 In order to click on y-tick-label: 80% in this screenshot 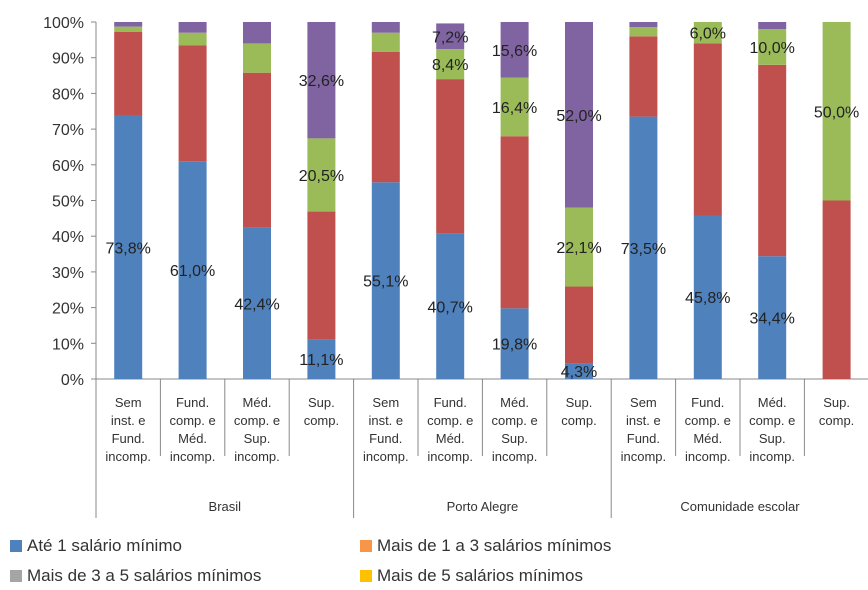, I will do `click(68, 94)`.